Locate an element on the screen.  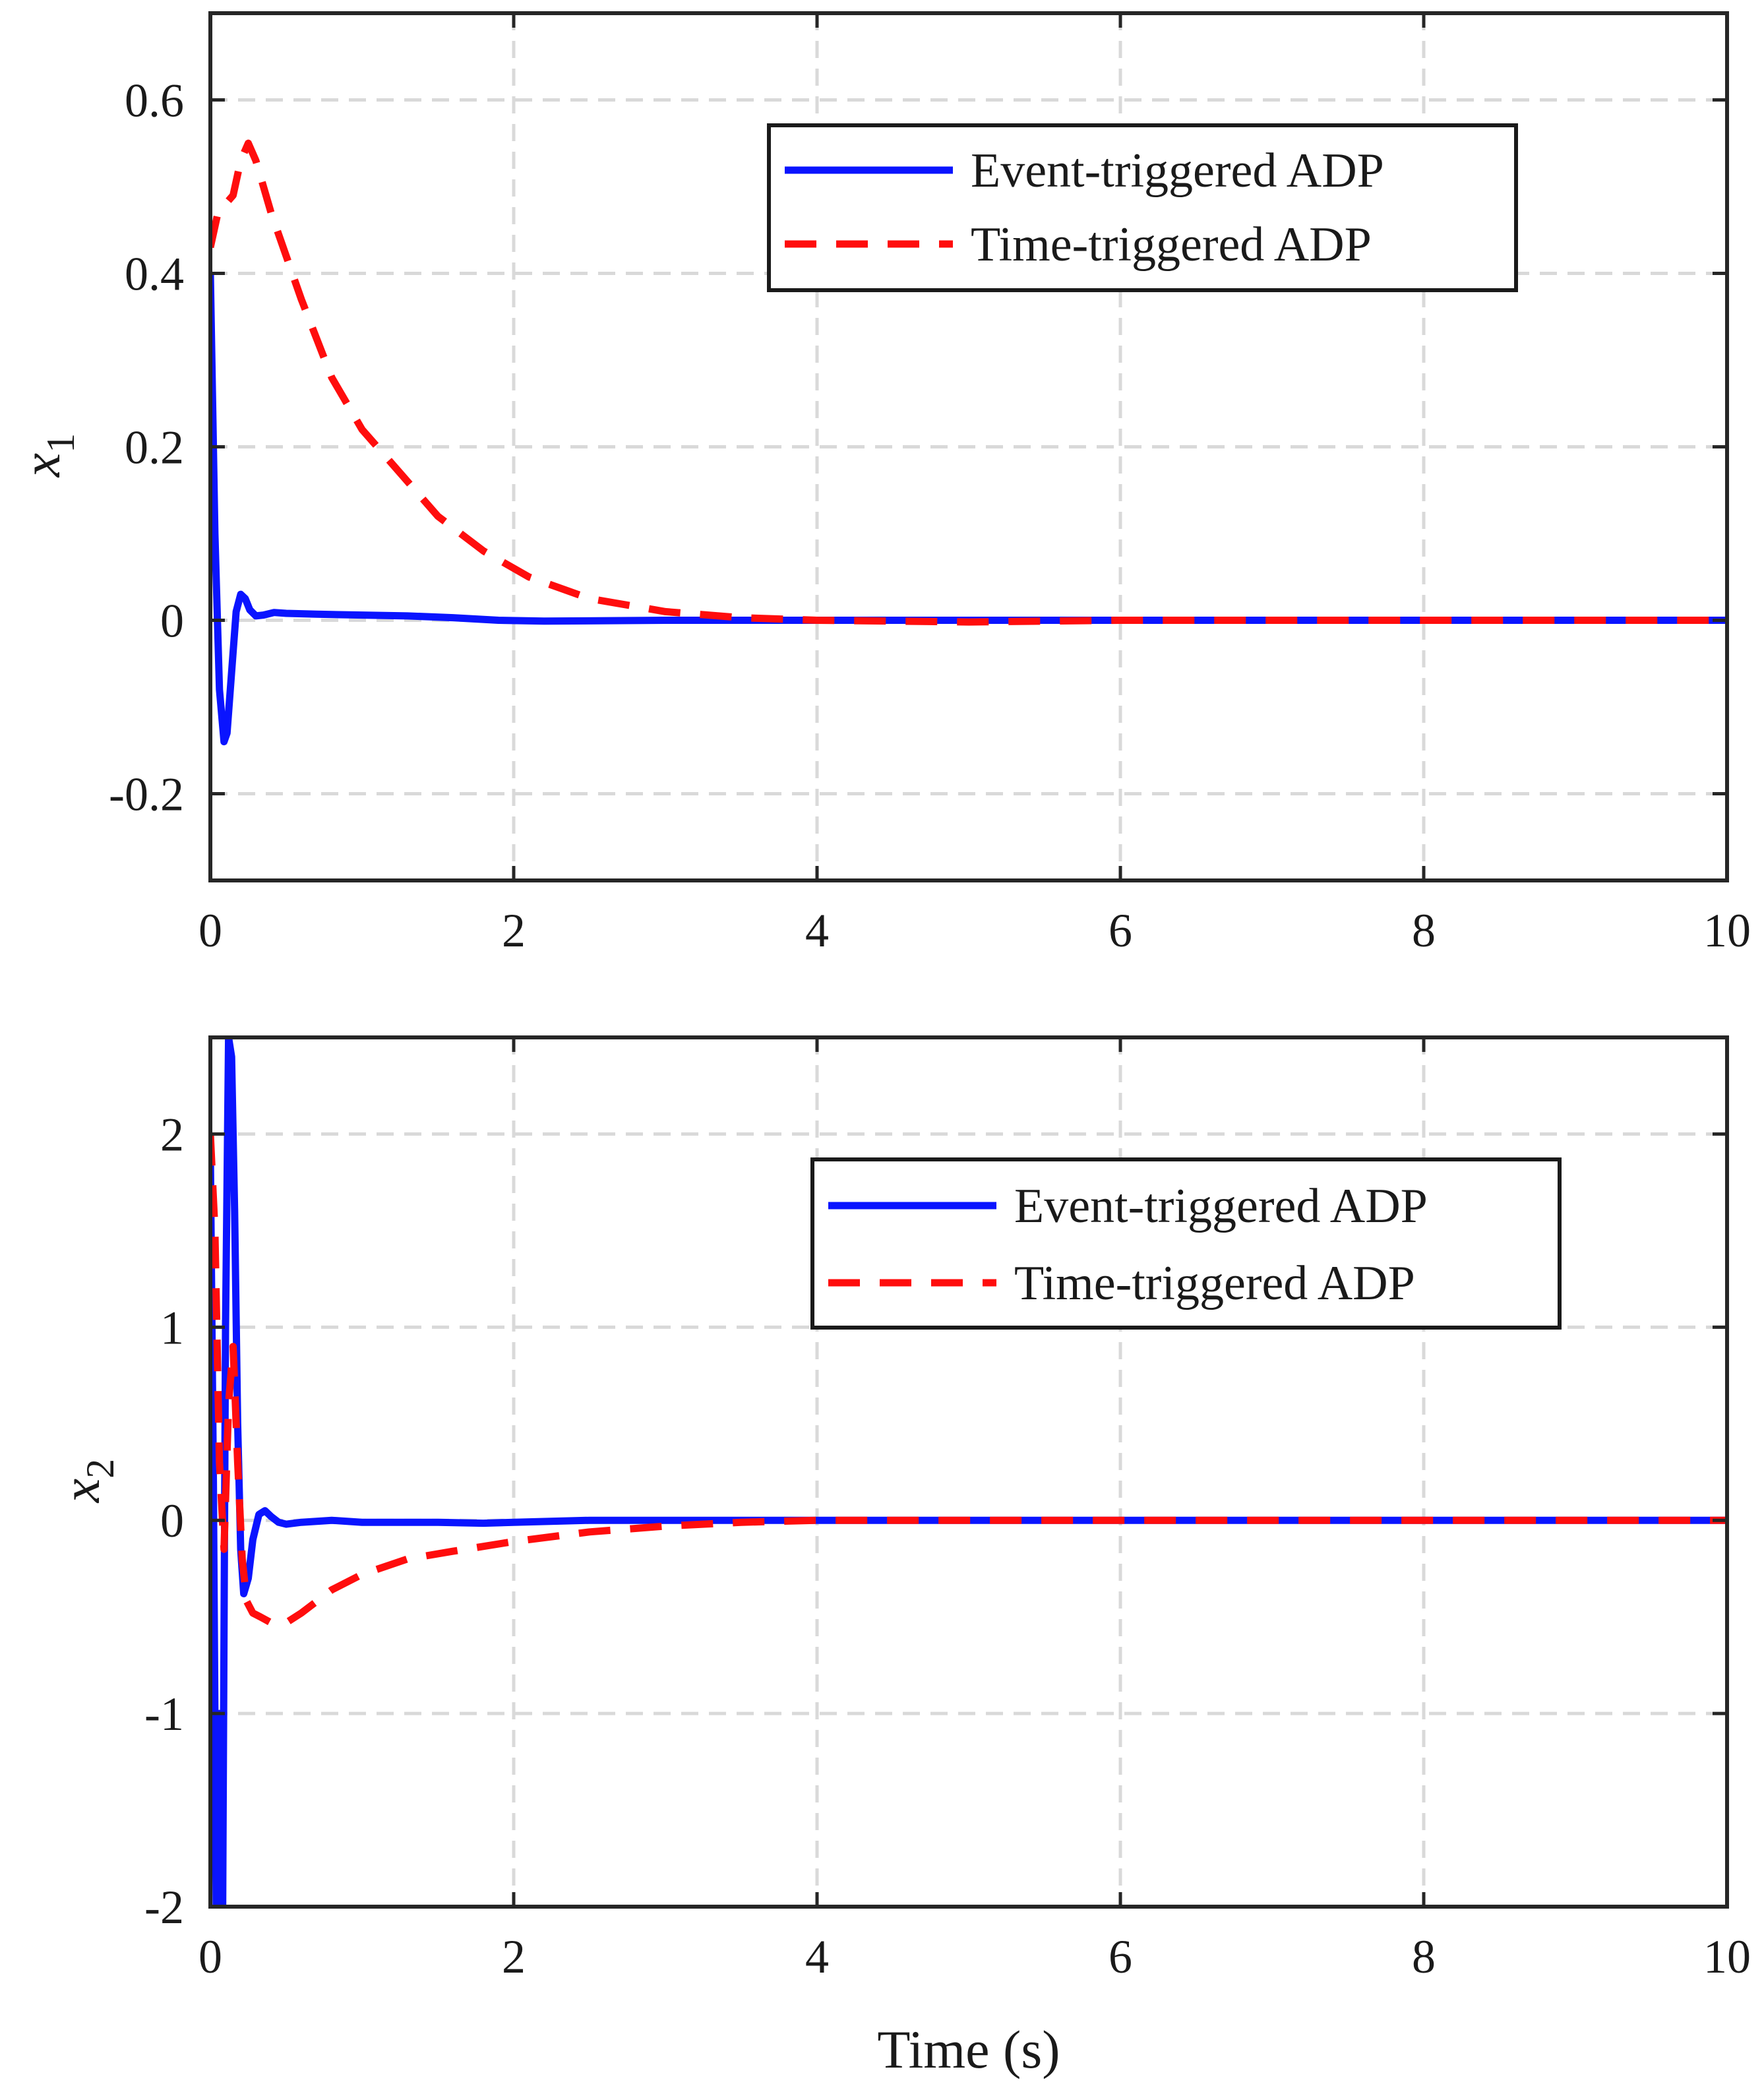
x1-ytick-label: -0.2 is located at coordinates (146, 794).